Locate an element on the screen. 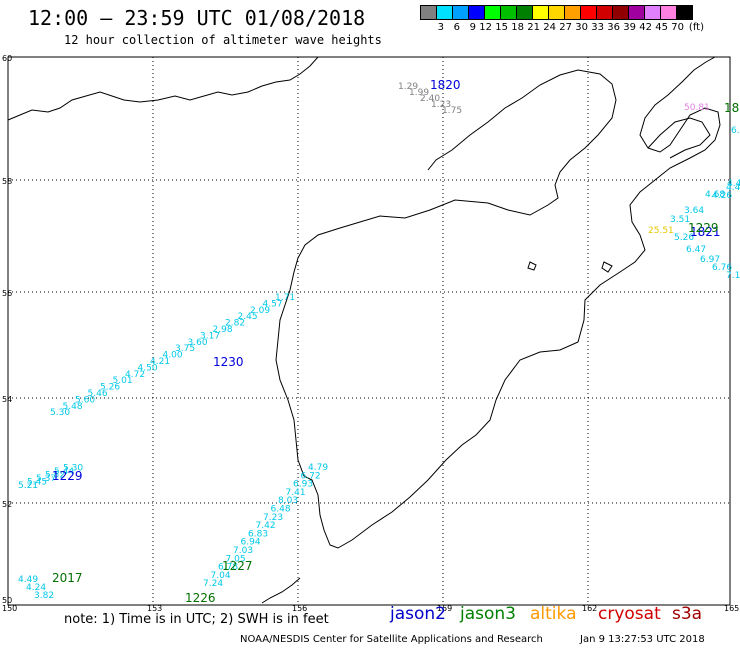 The width and height of the screenshot is (740, 650). swh-value: 1.75 is located at coordinates (452, 111).